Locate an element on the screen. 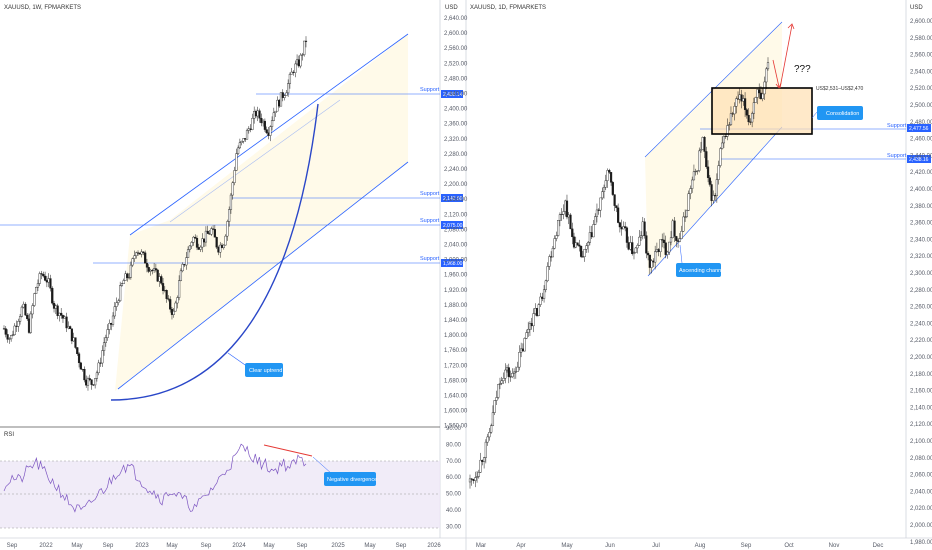 The image size is (932, 550). channel-callout is located at coordinates (698, 270).